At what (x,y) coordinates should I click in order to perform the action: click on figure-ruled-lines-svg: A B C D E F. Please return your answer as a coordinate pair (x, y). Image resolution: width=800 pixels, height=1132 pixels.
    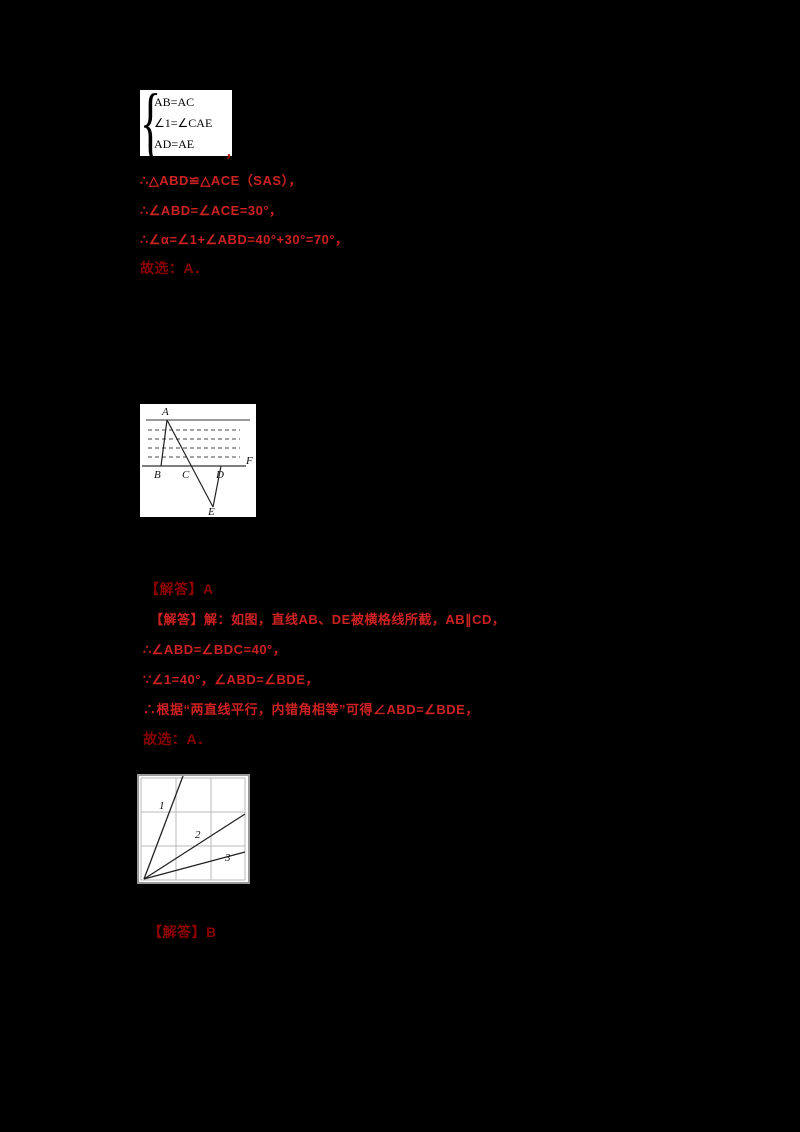
    Looking at the image, I should click on (197, 461).